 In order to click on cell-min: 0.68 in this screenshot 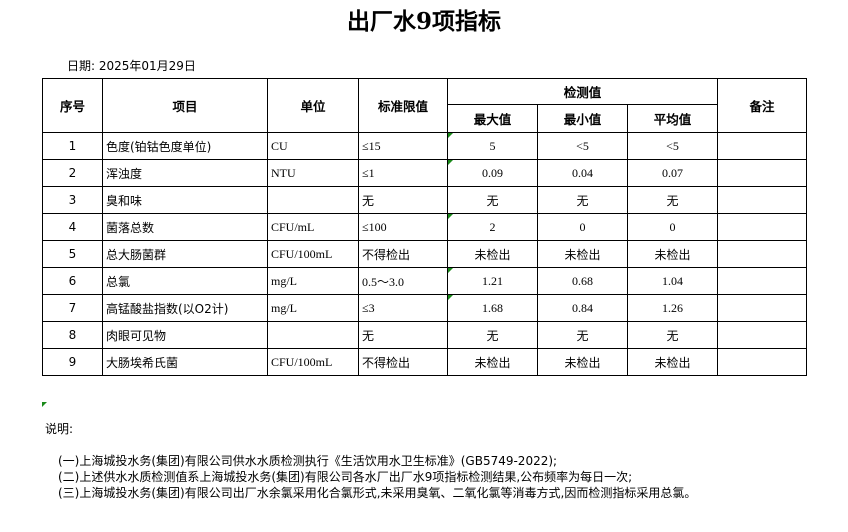, I will do `click(582, 281)`.